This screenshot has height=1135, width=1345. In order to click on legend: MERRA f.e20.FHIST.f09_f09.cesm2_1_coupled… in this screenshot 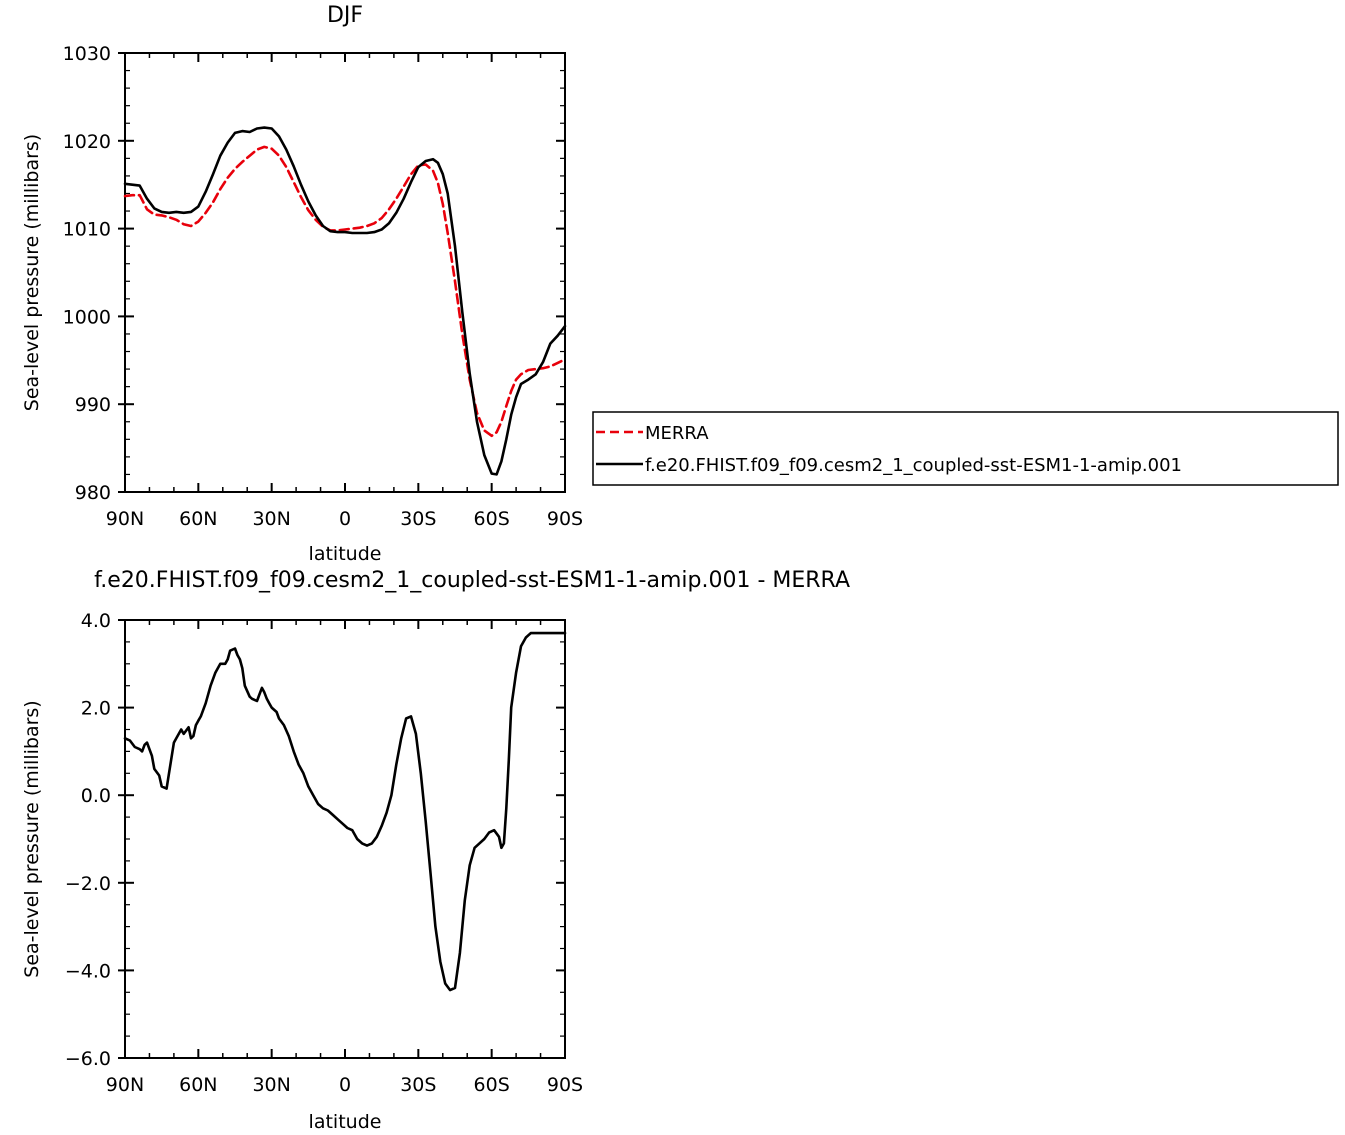, I will do `click(965, 448)`.